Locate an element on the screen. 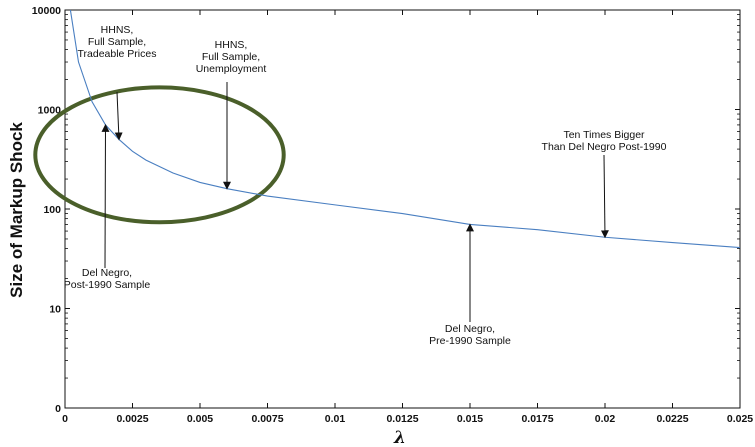 This screenshot has height=447, width=755. x-tick-label: 0 is located at coordinates (65, 419).